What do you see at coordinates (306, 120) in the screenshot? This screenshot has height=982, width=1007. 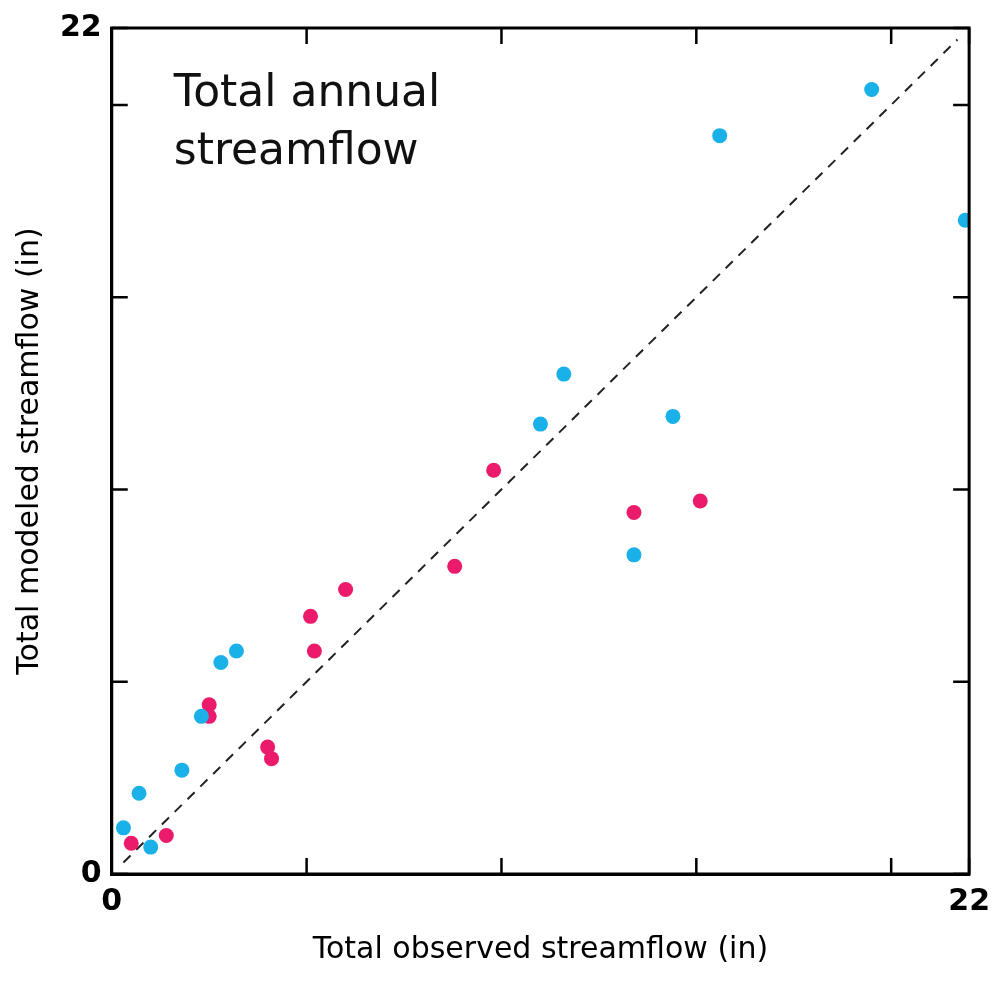 I see `text: Total annual streamflow` at bounding box center [306, 120].